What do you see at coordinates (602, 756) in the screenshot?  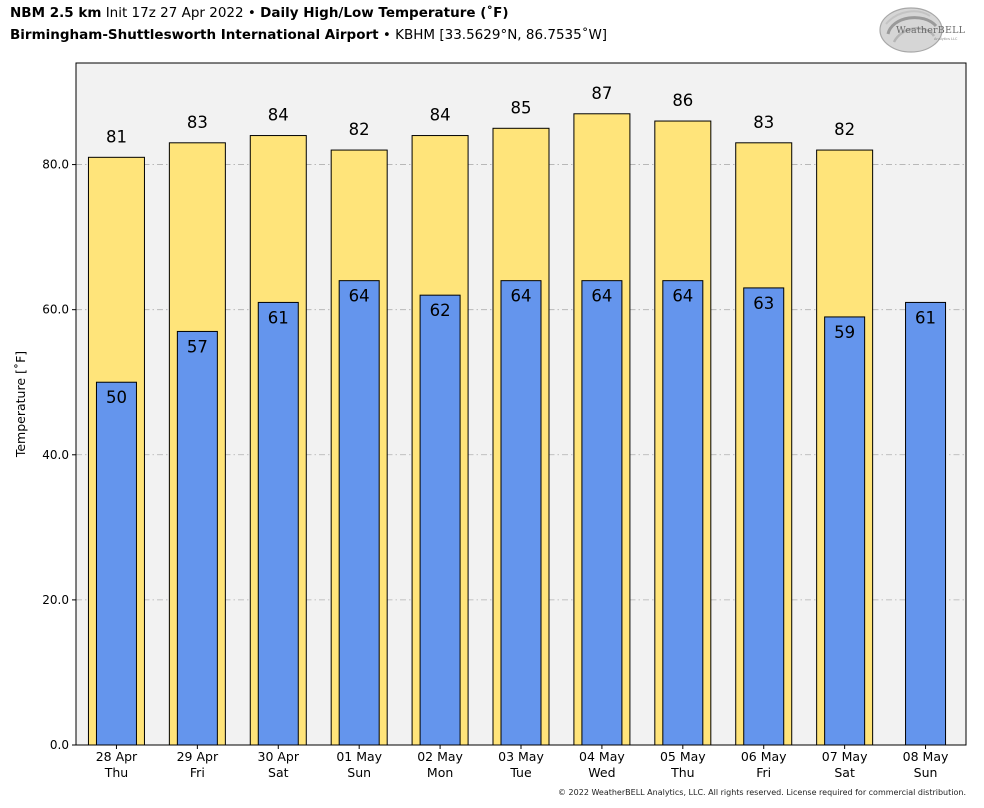 I see `x-tick-date: 04 May` at bounding box center [602, 756].